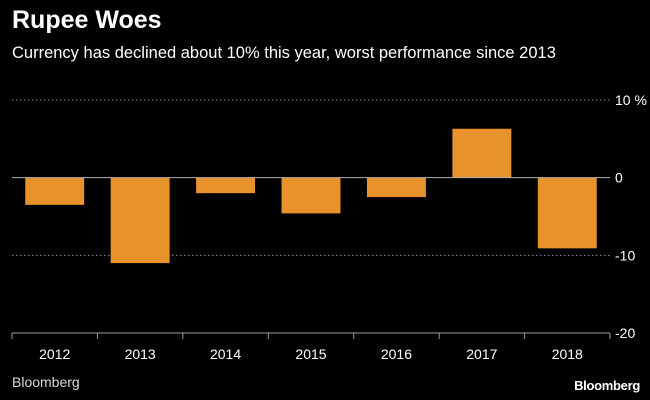  I want to click on bar-2013, so click(140, 220).